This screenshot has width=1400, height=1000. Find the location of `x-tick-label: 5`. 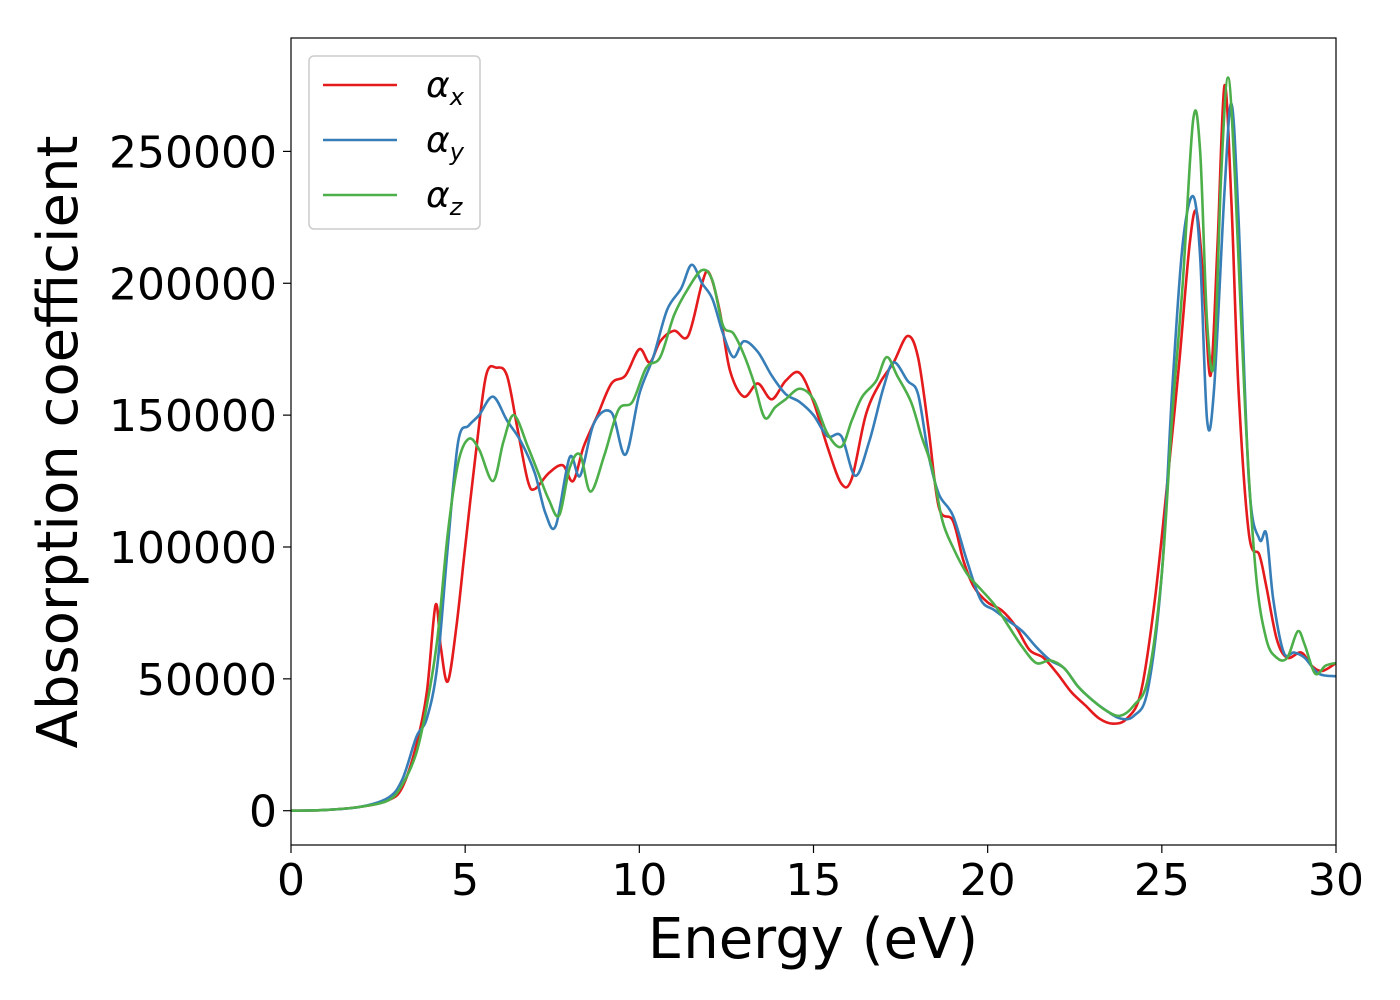

x-tick-label: 5 is located at coordinates (465, 880).